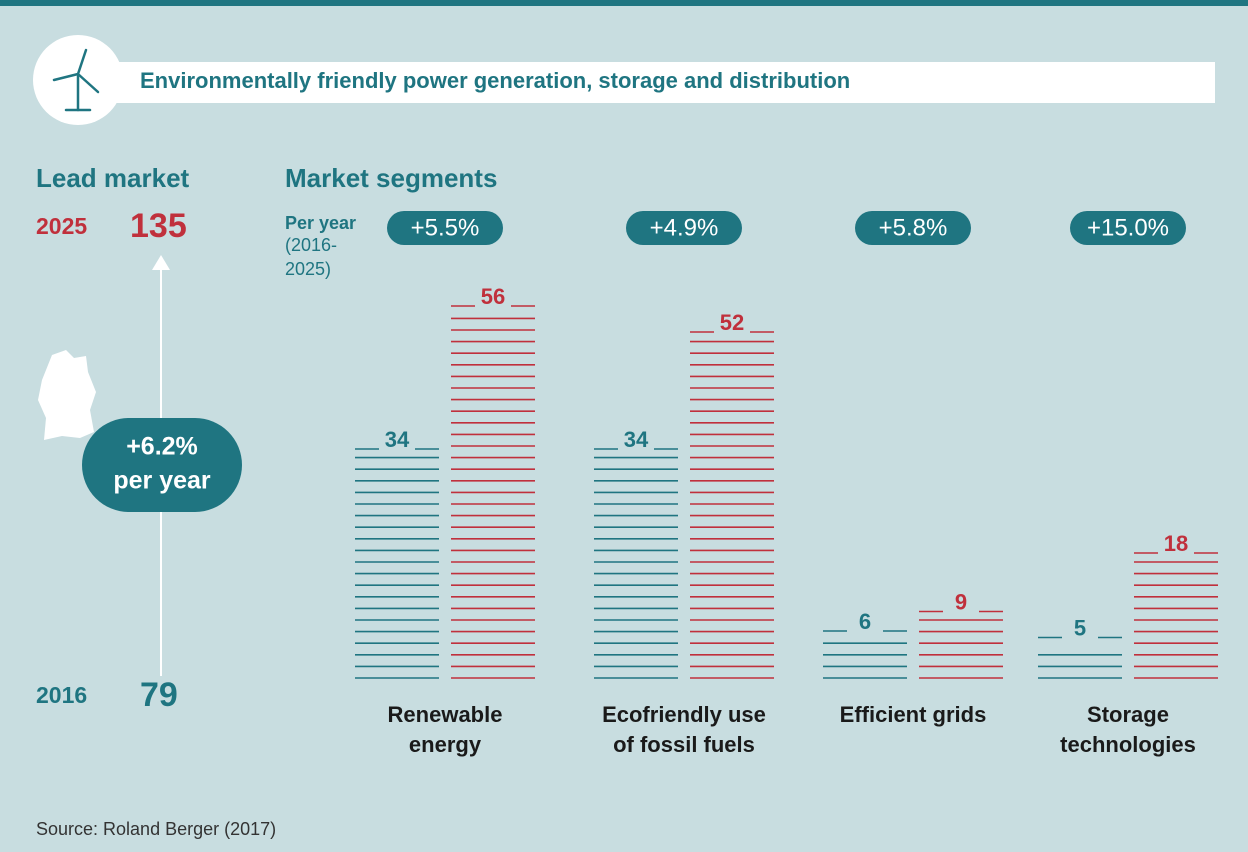 The height and width of the screenshot is (852, 1248). Describe the element at coordinates (961, 601) in the screenshot. I see `value-label: 9` at that location.